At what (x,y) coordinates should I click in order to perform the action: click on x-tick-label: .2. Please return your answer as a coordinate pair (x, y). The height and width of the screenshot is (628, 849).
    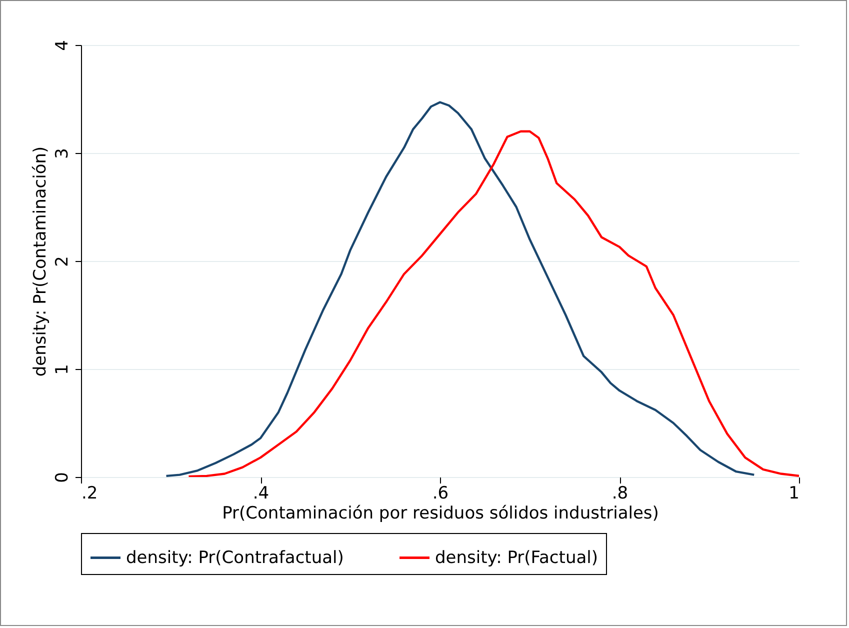
    Looking at the image, I should click on (90, 494).